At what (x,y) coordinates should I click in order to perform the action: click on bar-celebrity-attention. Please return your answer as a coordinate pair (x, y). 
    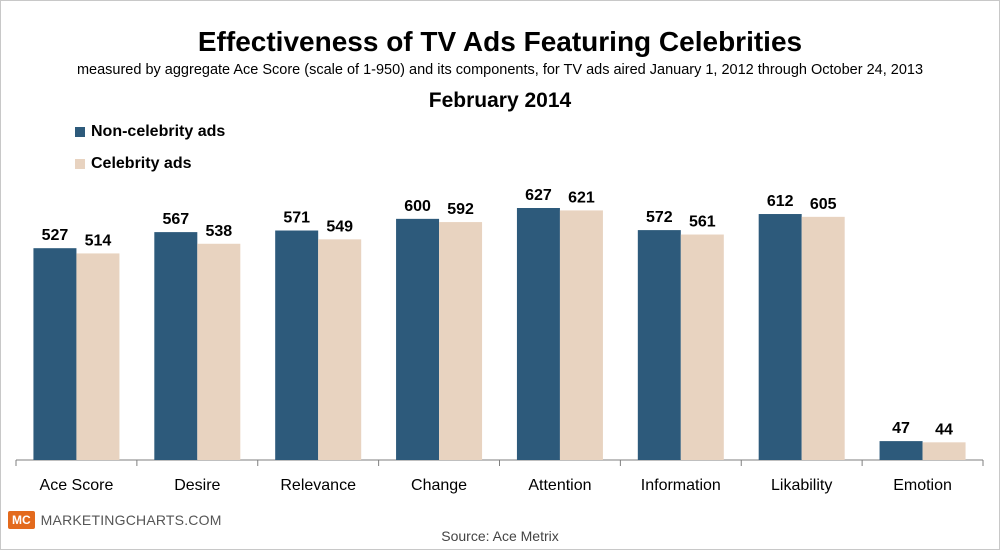
    Looking at the image, I should click on (581, 335).